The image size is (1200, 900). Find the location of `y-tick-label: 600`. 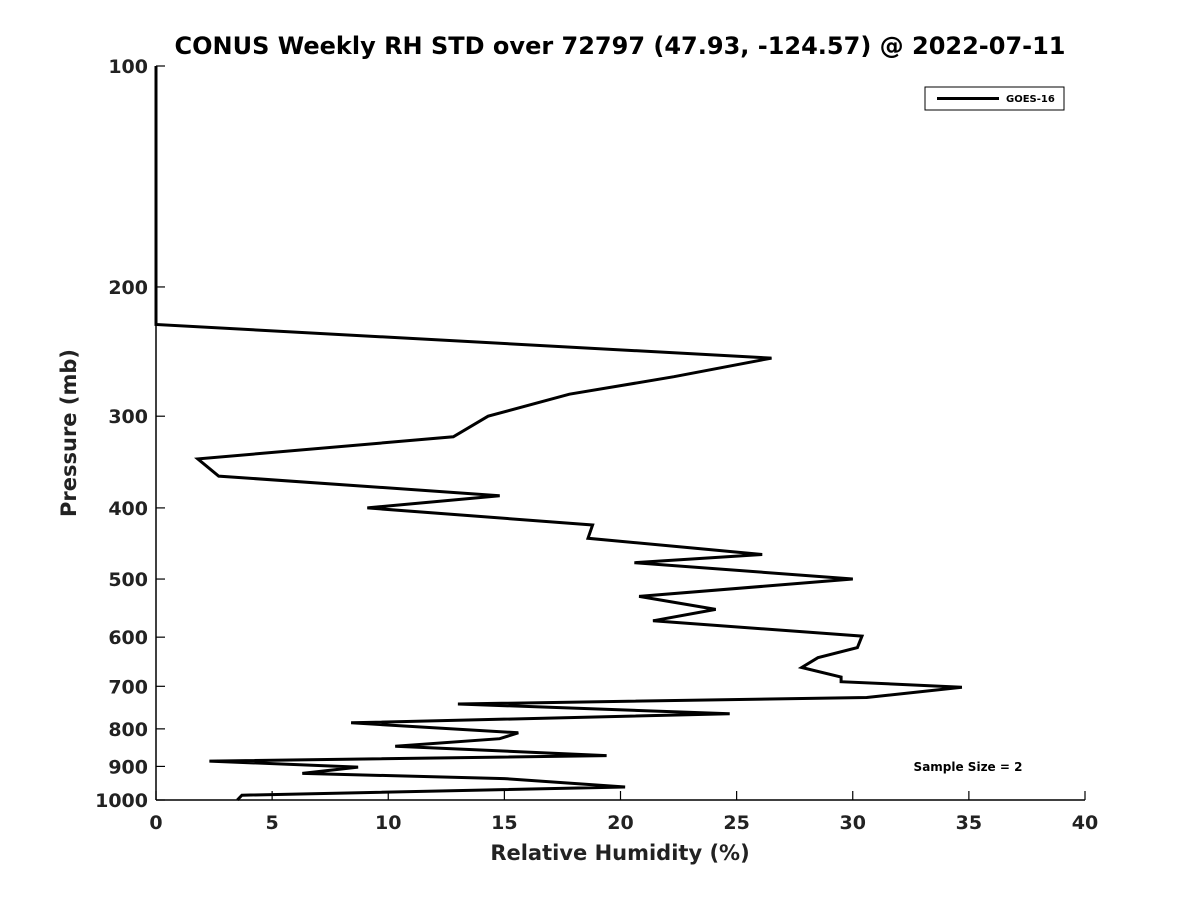

y-tick-label: 600 is located at coordinates (128, 638).